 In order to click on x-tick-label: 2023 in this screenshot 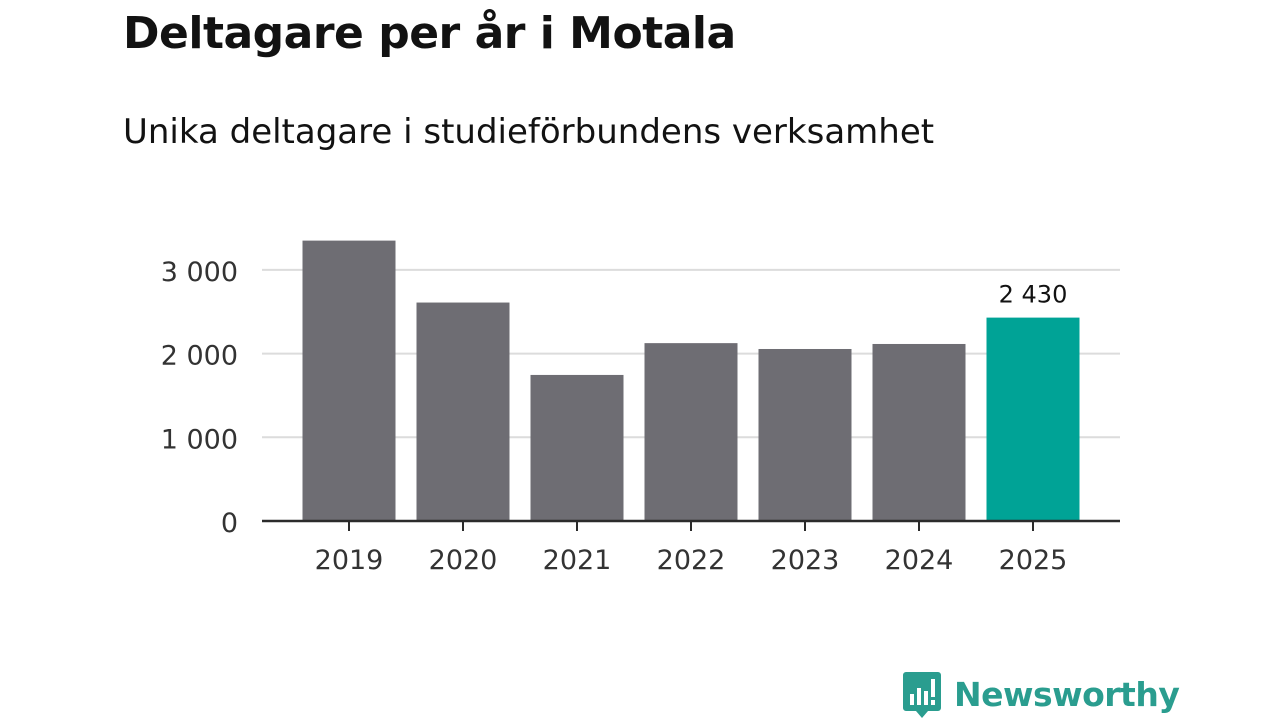, I will do `click(805, 560)`.